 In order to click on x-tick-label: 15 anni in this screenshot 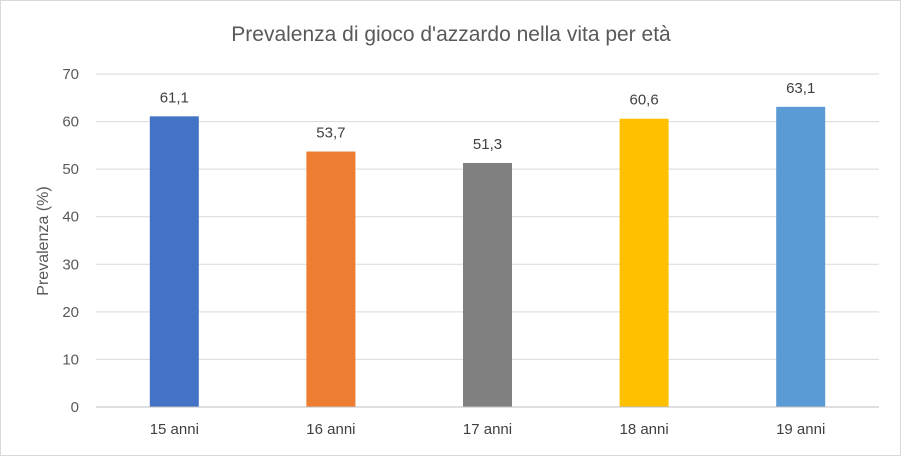, I will do `click(174, 429)`.